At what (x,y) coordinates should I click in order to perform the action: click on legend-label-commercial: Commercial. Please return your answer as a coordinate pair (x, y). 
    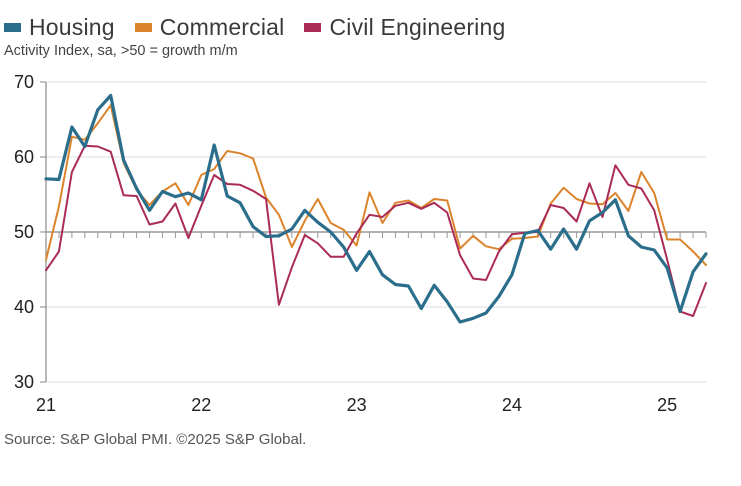
    Looking at the image, I should click on (222, 27).